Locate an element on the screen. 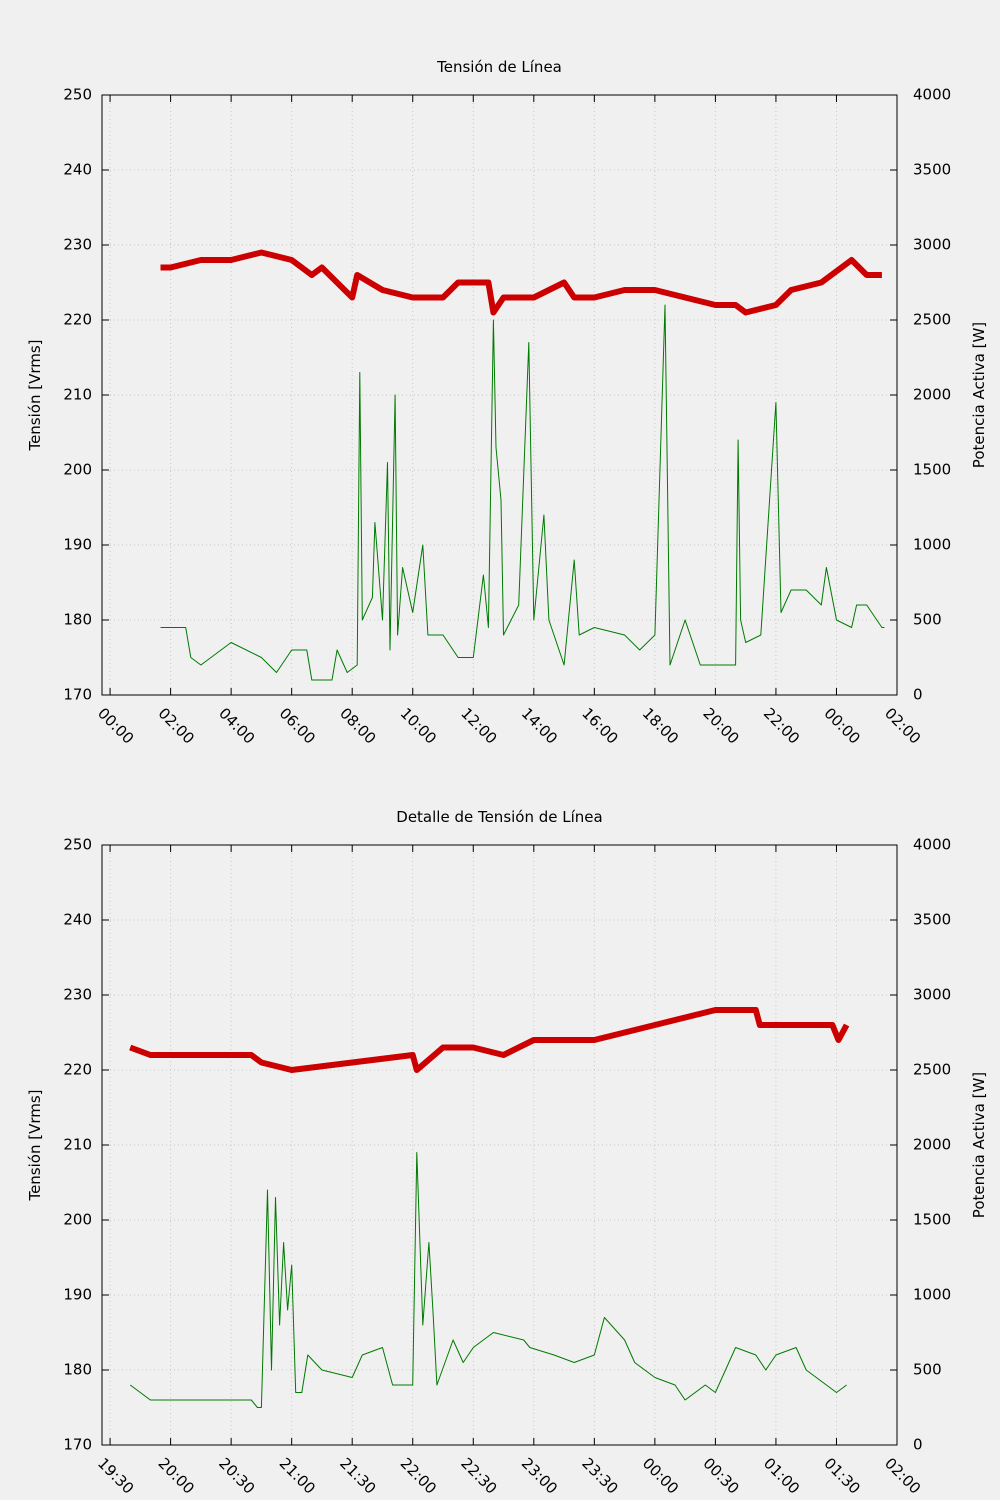 Image resolution: width=1000 pixels, height=1500 pixels. x-tick-label: 14:00 is located at coordinates (539, 725).